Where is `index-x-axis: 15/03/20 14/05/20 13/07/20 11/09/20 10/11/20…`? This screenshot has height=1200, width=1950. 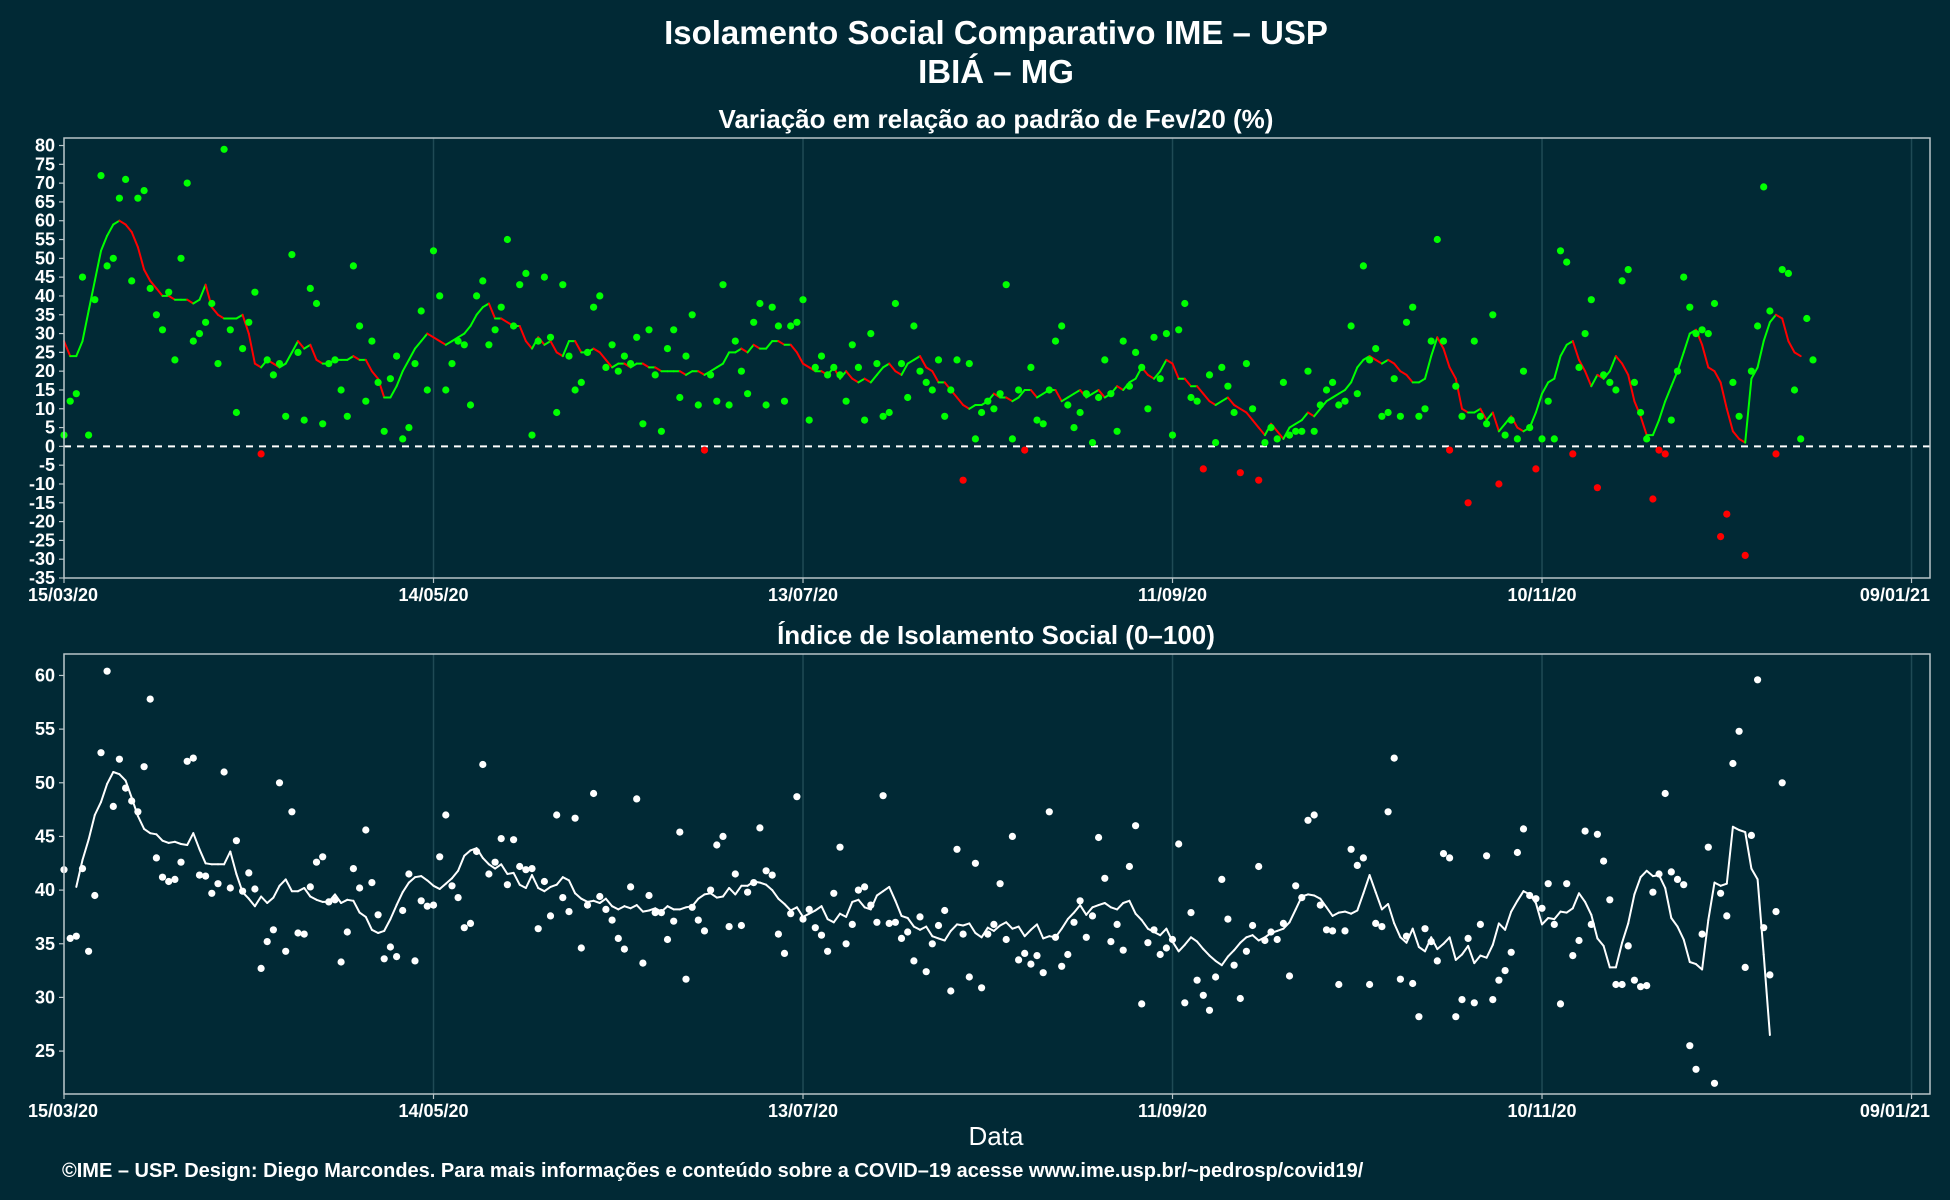 index-x-axis: 15/03/20 14/05/20 13/07/20 11/09/20 10/11/20… is located at coordinates (979, 1107).